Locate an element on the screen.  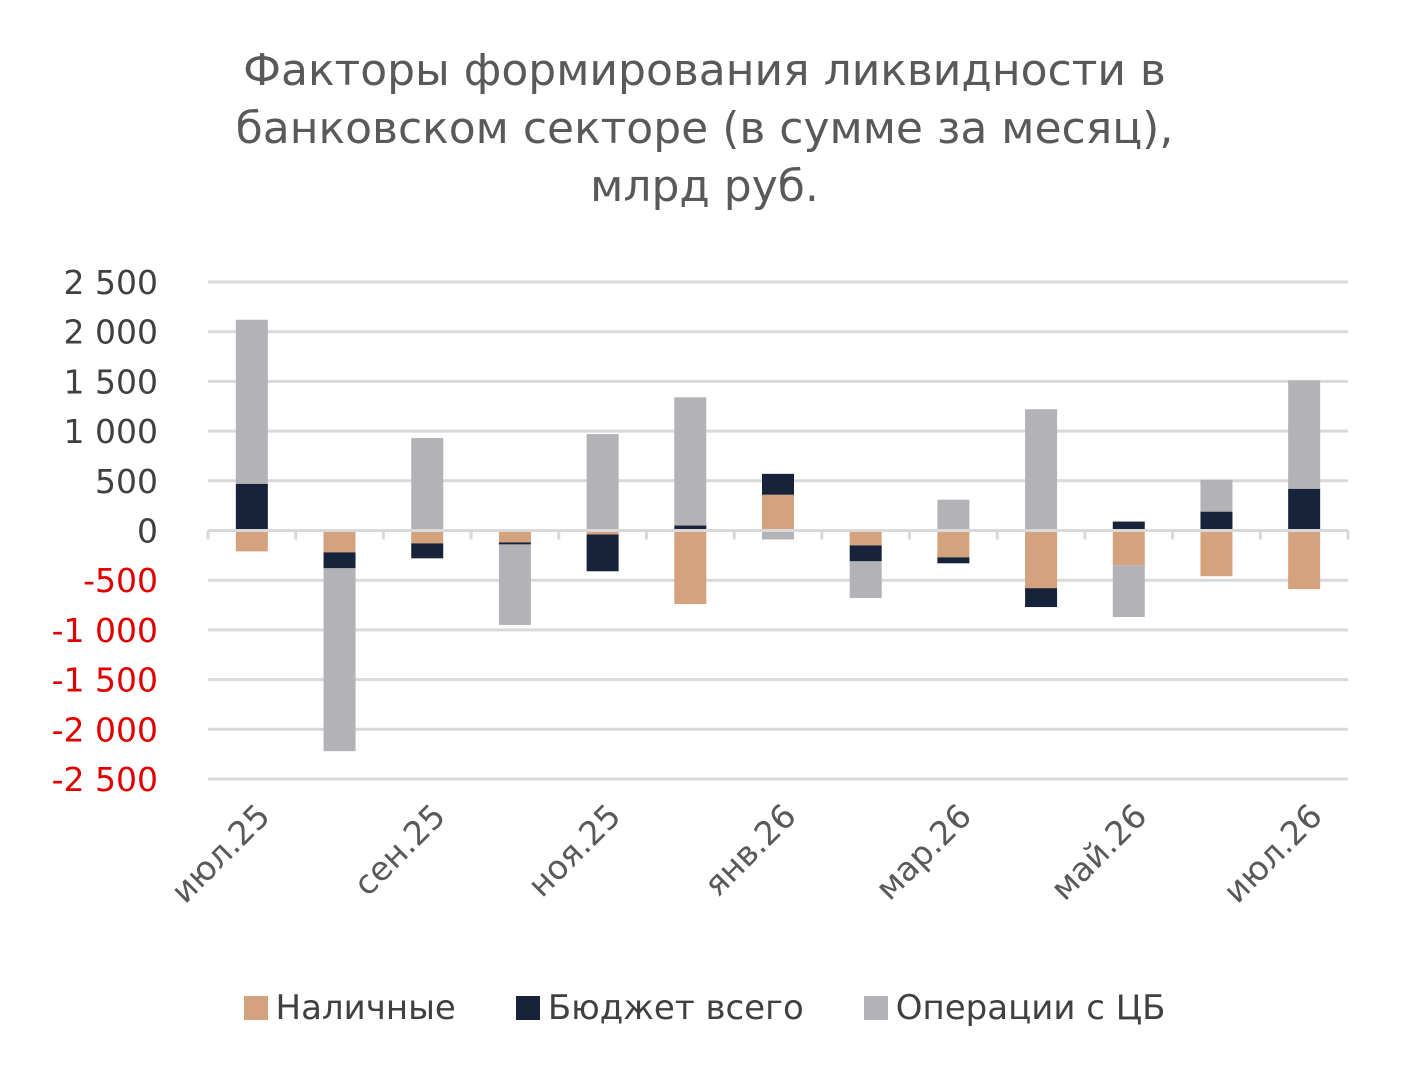
y-tick-label: 1 000 is located at coordinates (111, 431).